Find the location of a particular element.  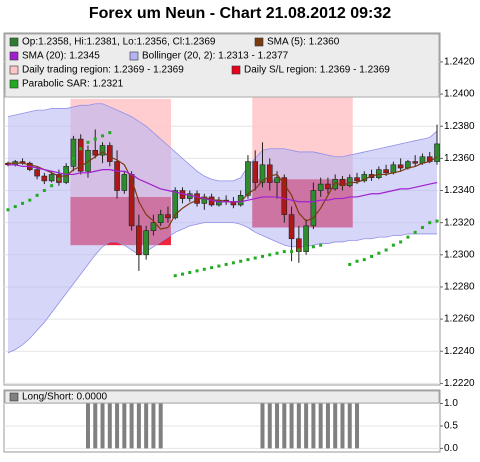

y-tick-label: 1.2400 is located at coordinates (459, 94).